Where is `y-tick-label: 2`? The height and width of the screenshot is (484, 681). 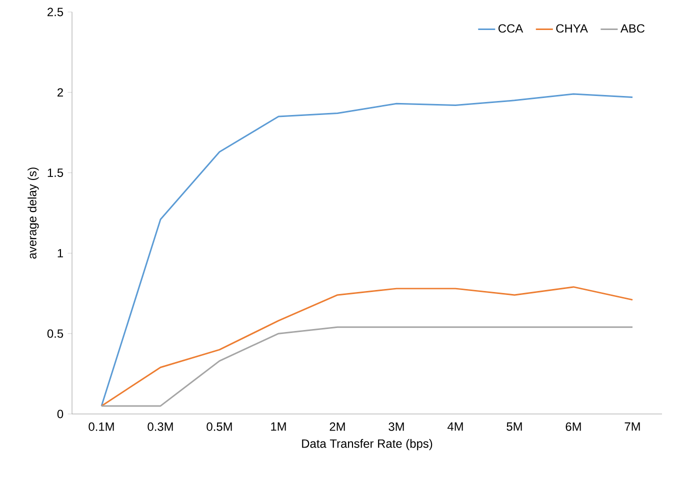
y-tick-label: 2 is located at coordinates (60, 92).